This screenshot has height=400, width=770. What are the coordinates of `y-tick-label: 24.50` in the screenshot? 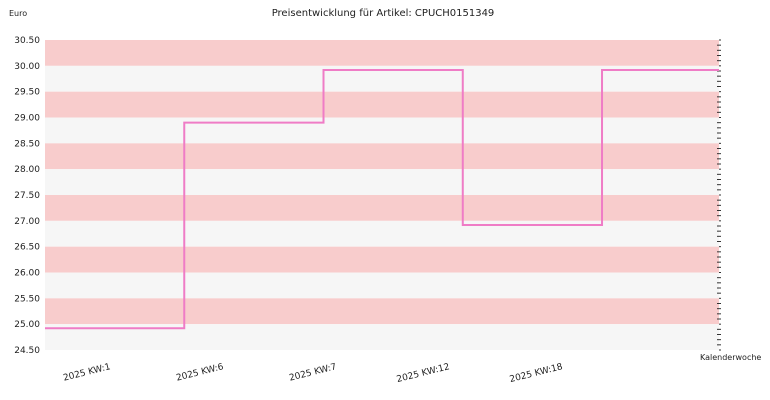 It's located at (27, 351).